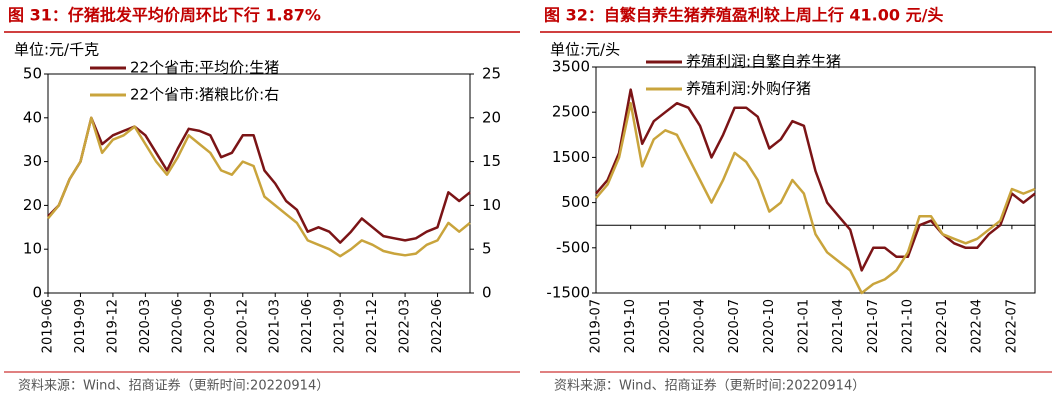 This screenshot has height=402, width=1055. Describe the element at coordinates (907, 326) in the screenshot. I see `x-tick-label: 2021-10` at that location.